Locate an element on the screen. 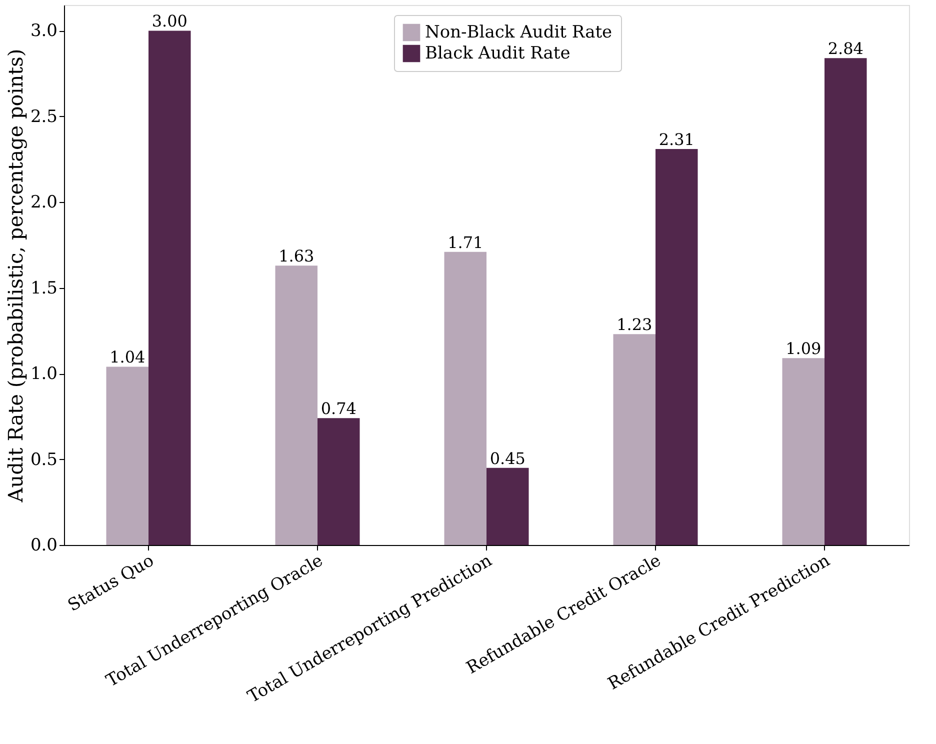 This screenshot has height=744, width=936. y-tick-label: 2.0 is located at coordinates (44, 202).